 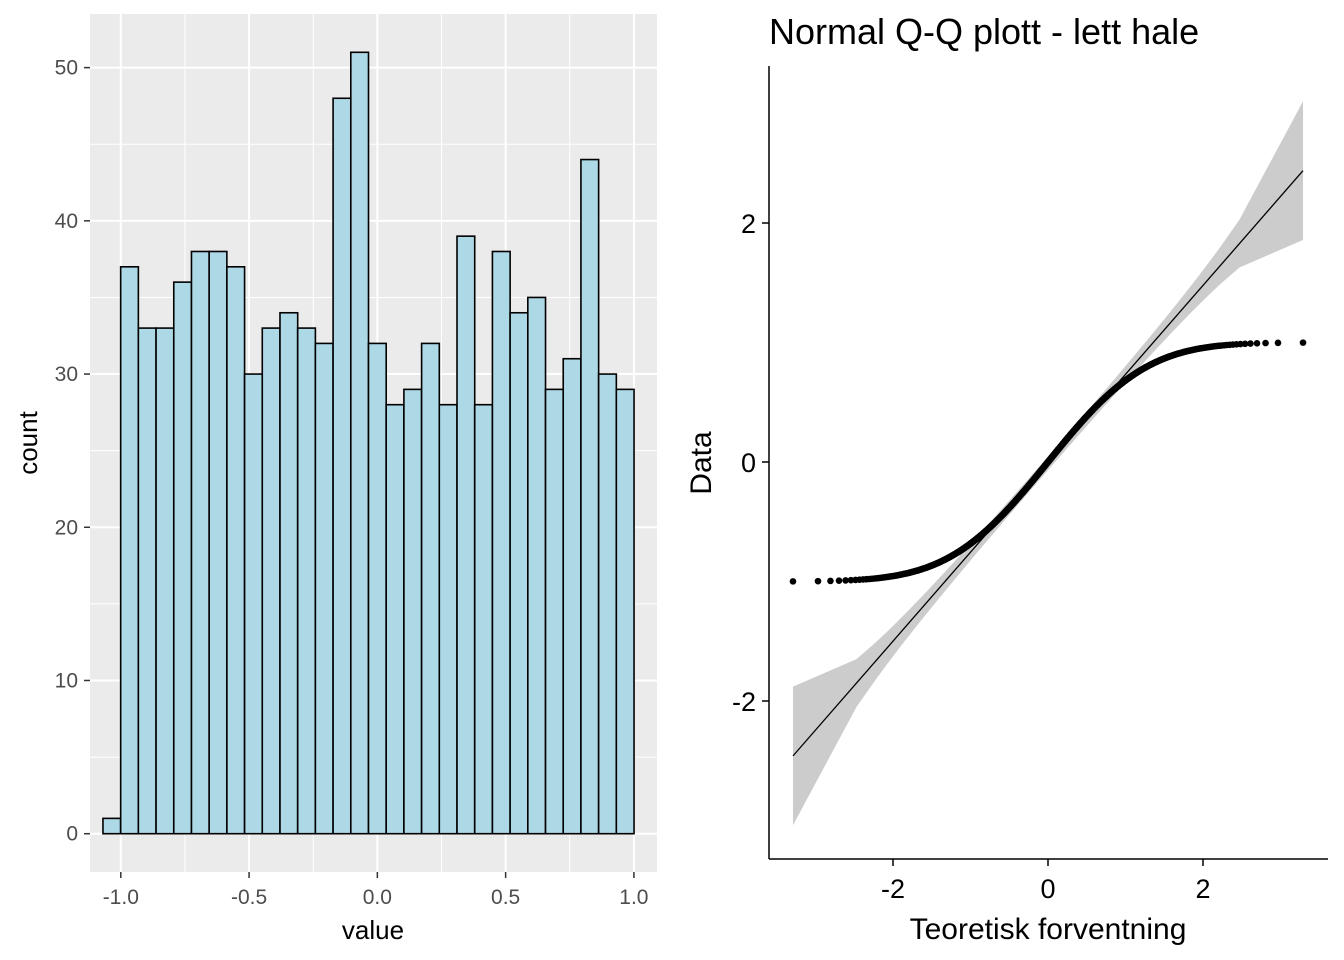 What do you see at coordinates (748, 224) in the screenshot?
I see `qq-y-tick-label: 2` at bounding box center [748, 224].